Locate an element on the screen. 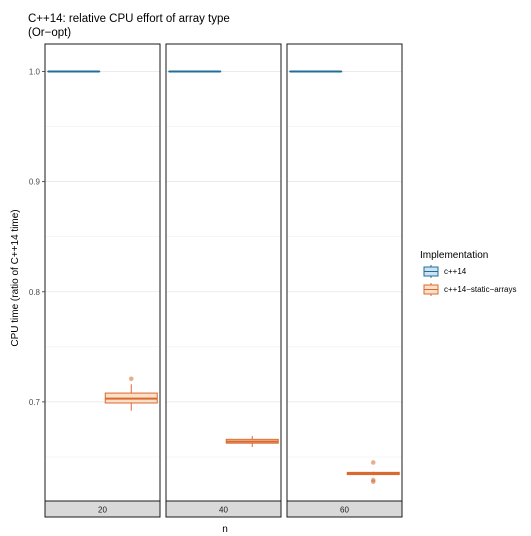 Image resolution: width=531 pixels, height=536 pixels. facet-label-40: 40 is located at coordinates (223, 510).